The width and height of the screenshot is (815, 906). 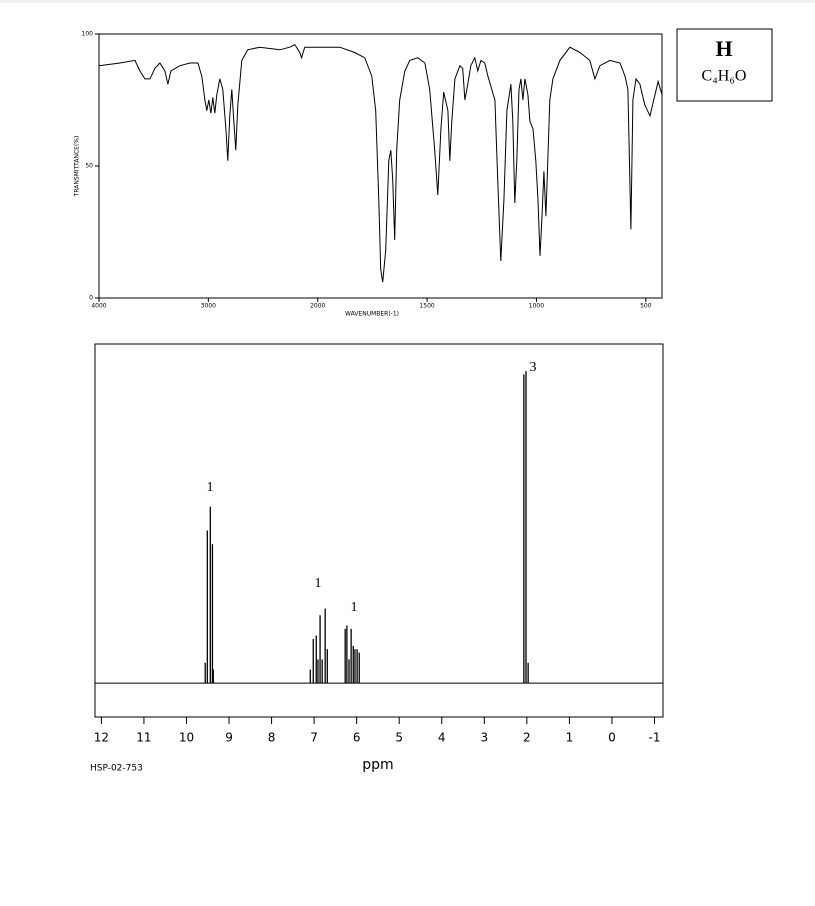 What do you see at coordinates (407, 1) in the screenshot?
I see `top-strip` at bounding box center [407, 1].